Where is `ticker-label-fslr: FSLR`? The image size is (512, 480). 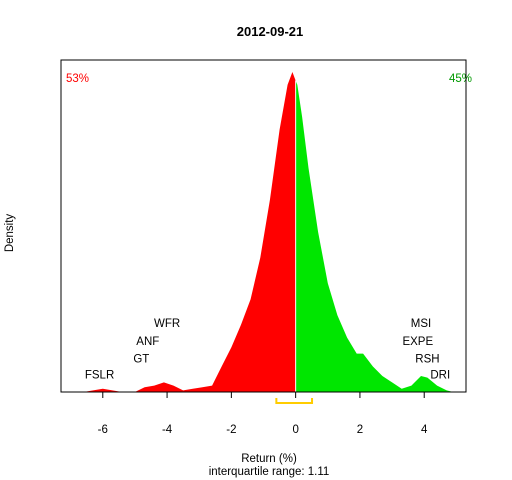 ticker-label-fslr: FSLR is located at coordinates (99, 375).